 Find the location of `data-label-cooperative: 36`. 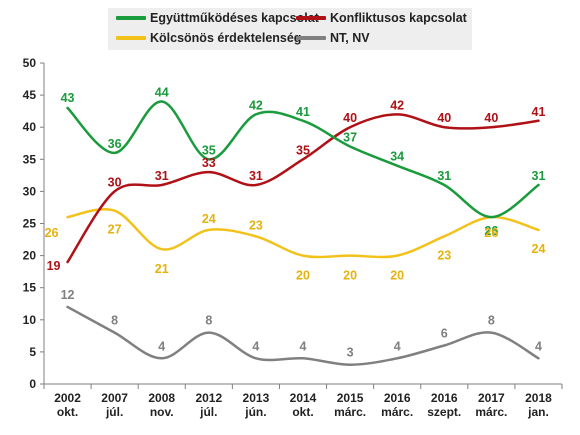

data-label-cooperative: 36 is located at coordinates (115, 144).